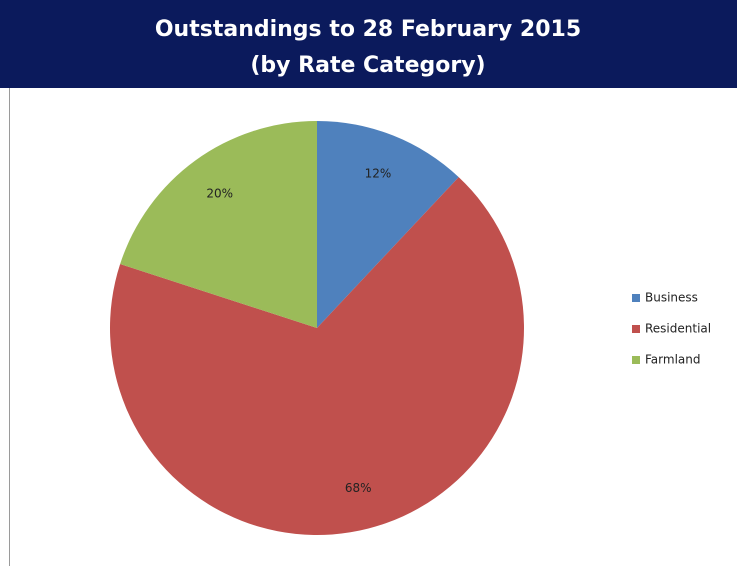 This screenshot has width=737, height=566. Describe the element at coordinates (672, 360) in the screenshot. I see `legend-label: Farmland` at that location.